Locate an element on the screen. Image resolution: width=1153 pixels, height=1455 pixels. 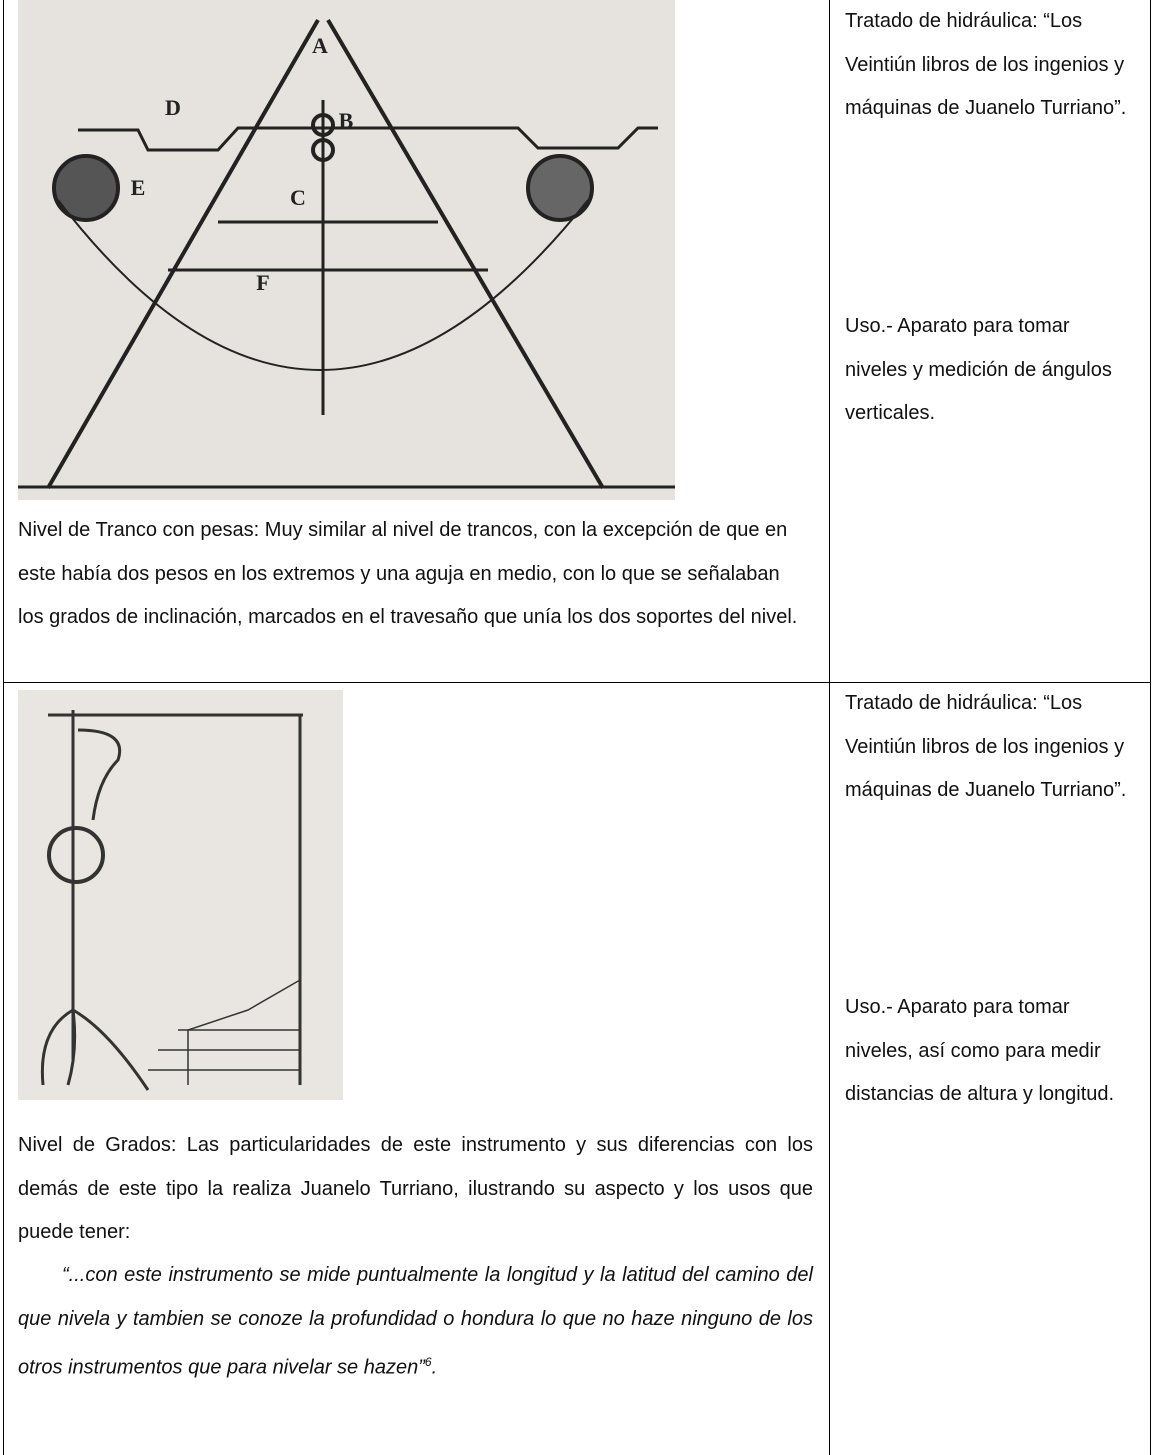
figure-label: E is located at coordinates (138, 187).